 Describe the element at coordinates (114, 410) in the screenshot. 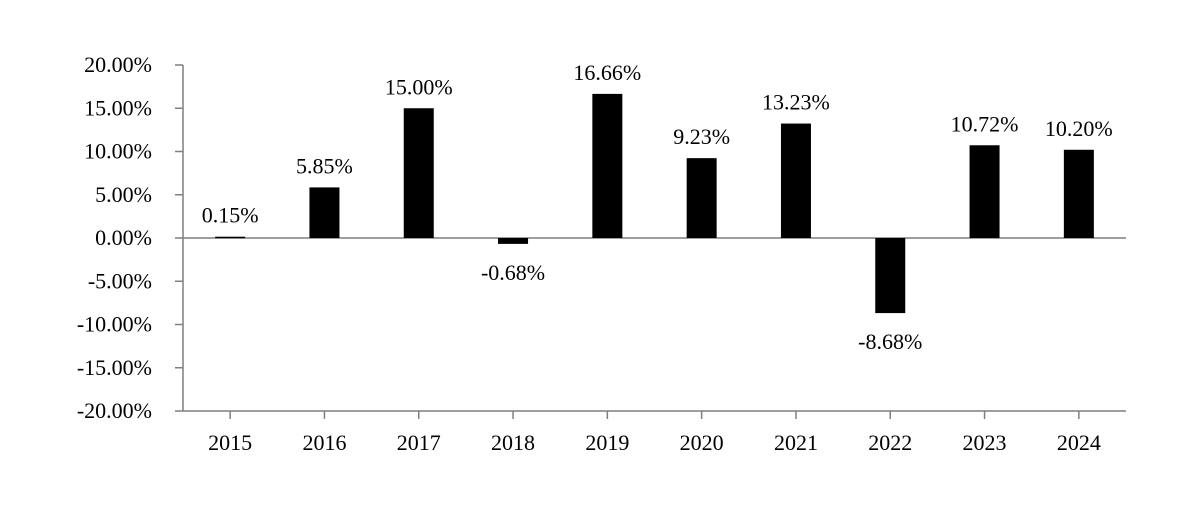

I see `y-tick-label: -20.00%` at that location.